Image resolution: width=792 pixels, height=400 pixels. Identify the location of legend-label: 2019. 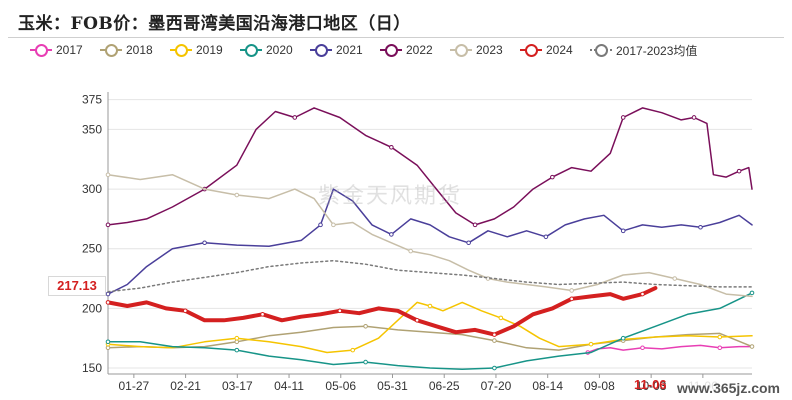
(209, 50).